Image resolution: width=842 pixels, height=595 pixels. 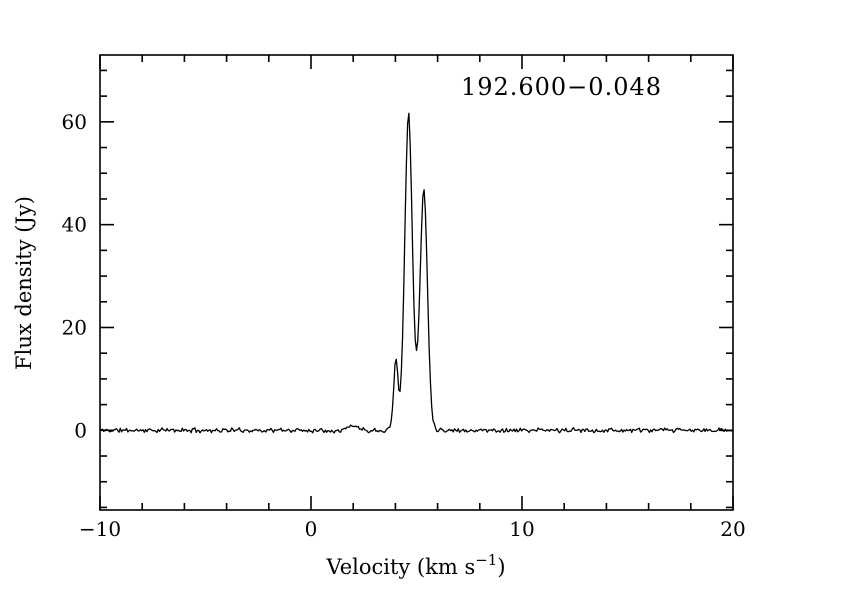 What do you see at coordinates (74, 122) in the screenshot?
I see `y-tick-label: 60` at bounding box center [74, 122].